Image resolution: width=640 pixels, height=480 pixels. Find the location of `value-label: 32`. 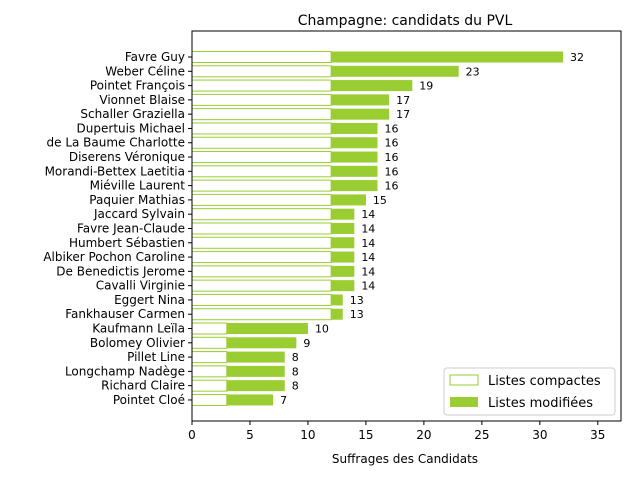

value-label: 32 is located at coordinates (577, 57).